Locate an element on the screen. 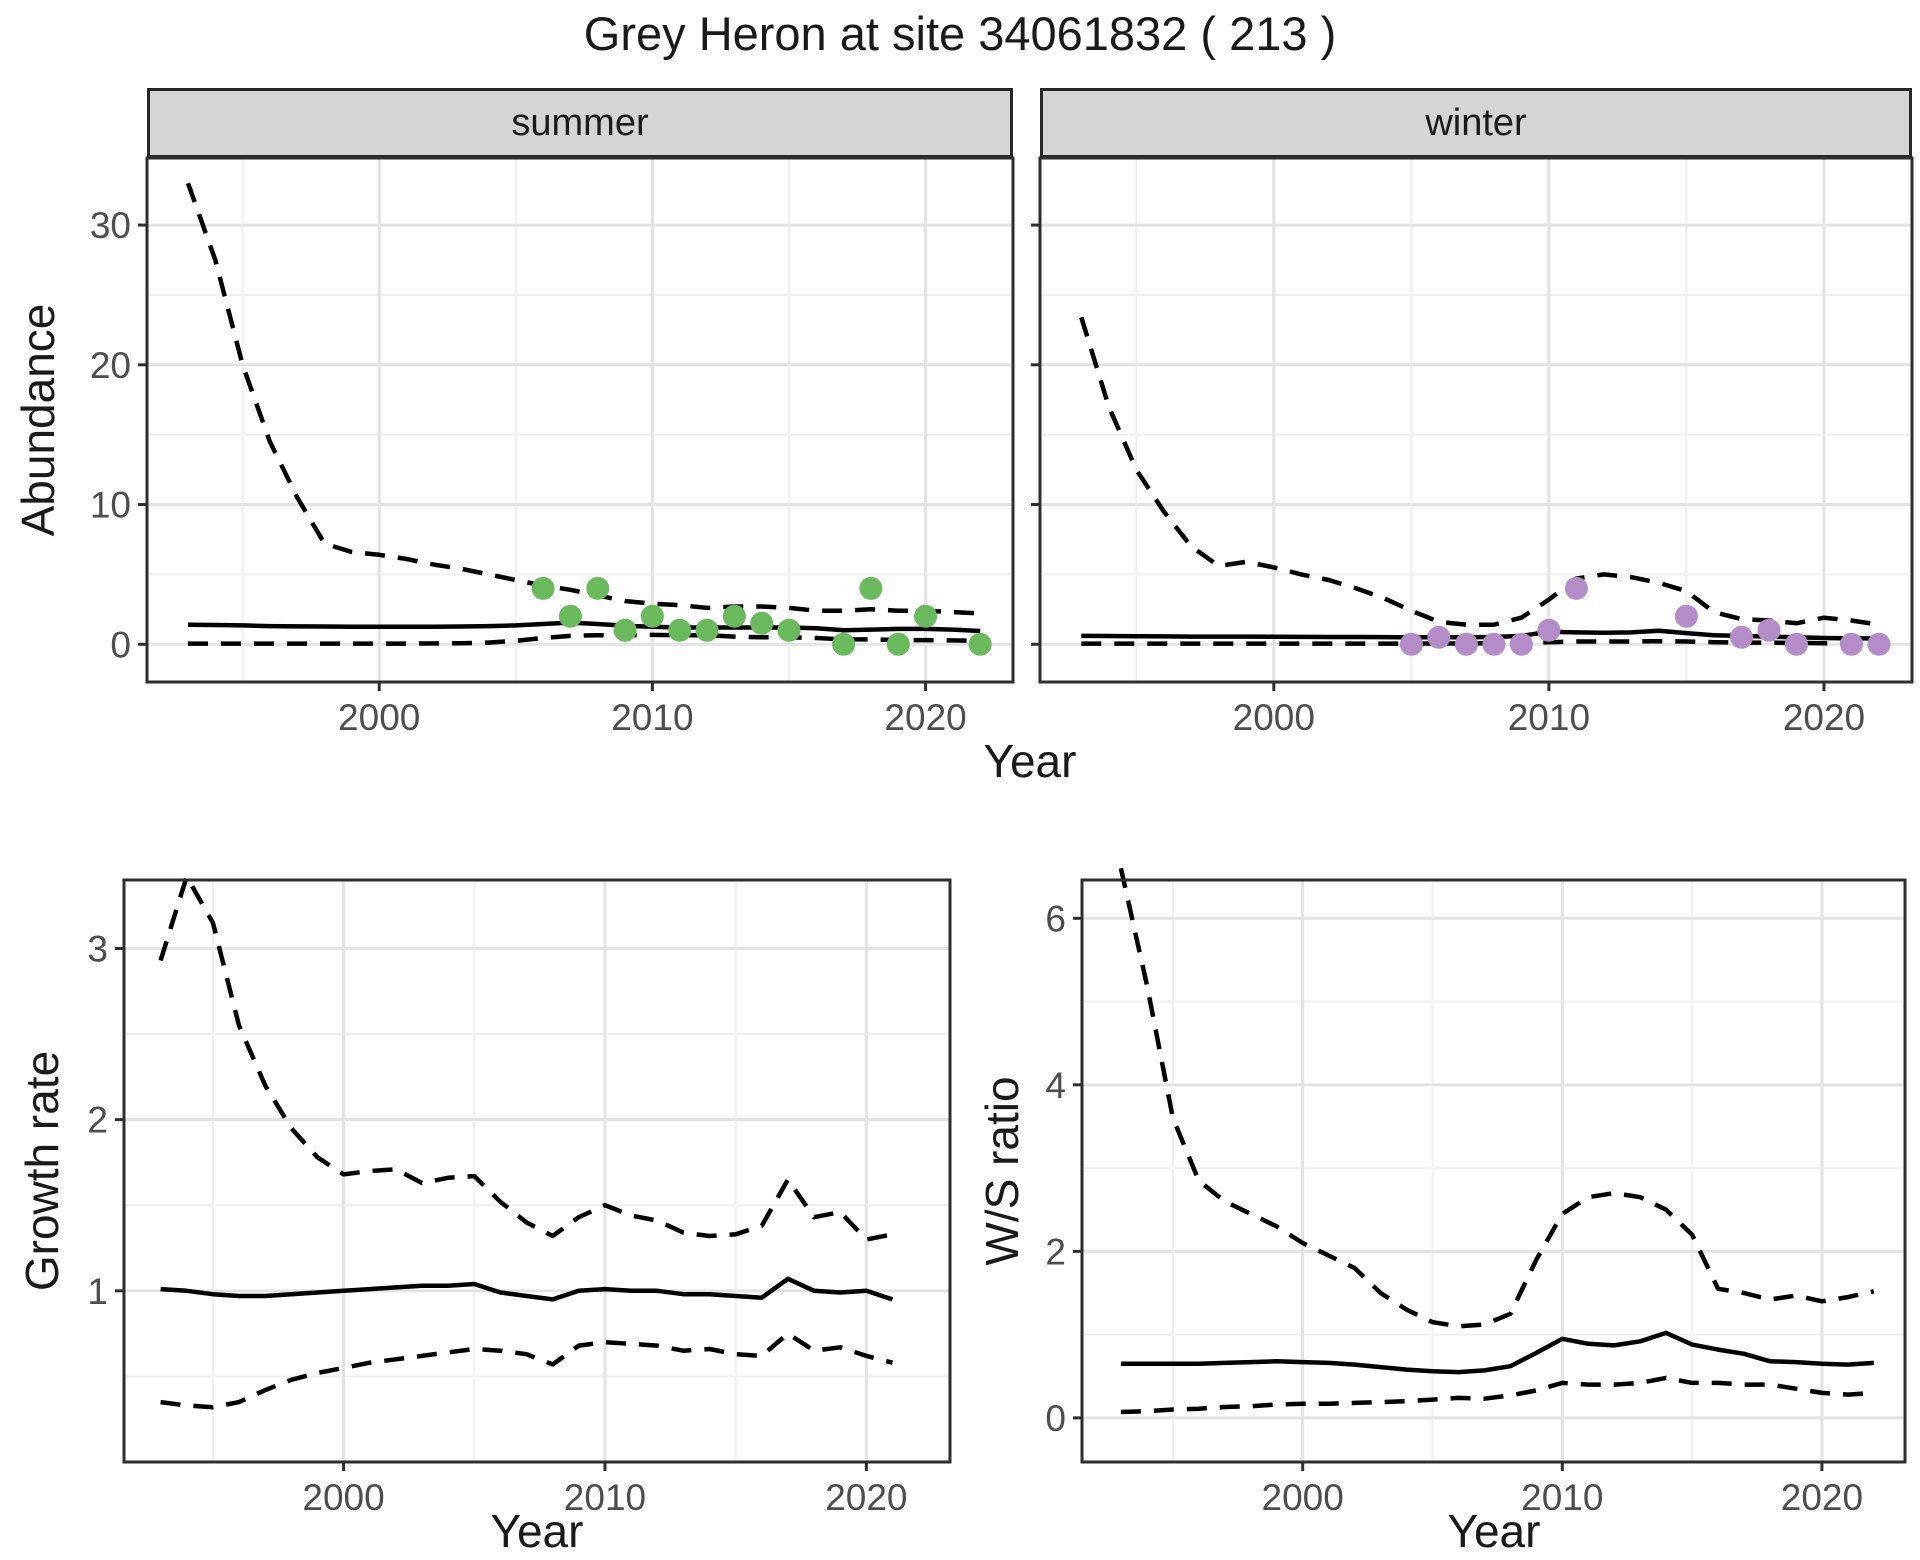  facet-strip-summer-label: summer is located at coordinates (580, 122).